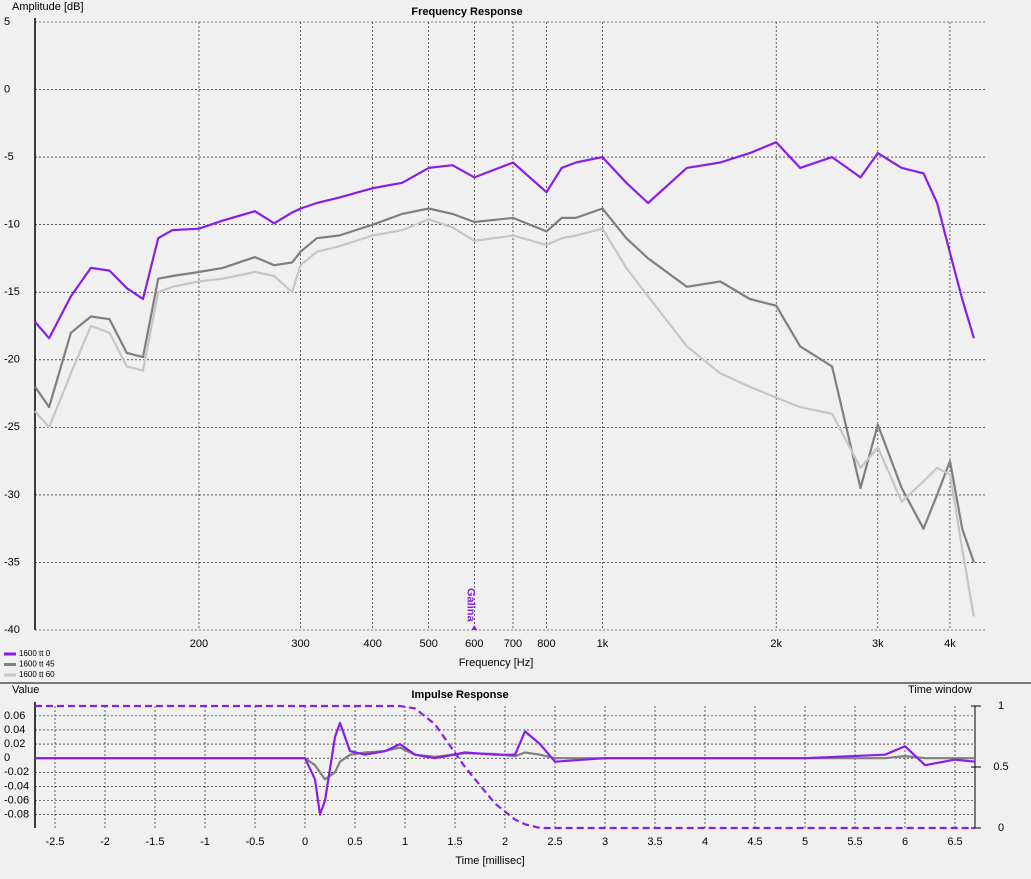  What do you see at coordinates (35, 653) in the screenshot?
I see `legend-label: 1600 tt 0` at bounding box center [35, 653].